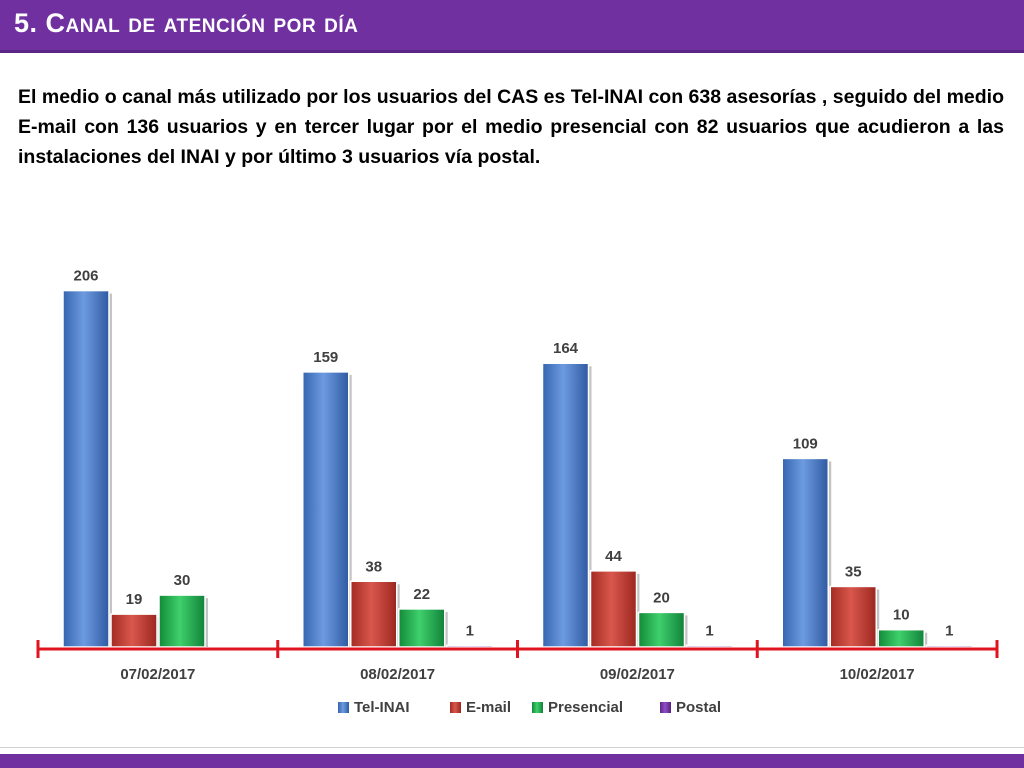 Image resolution: width=1024 pixels, height=768 pixels. I want to click on legend-label: Tel-INAI, so click(382, 707).